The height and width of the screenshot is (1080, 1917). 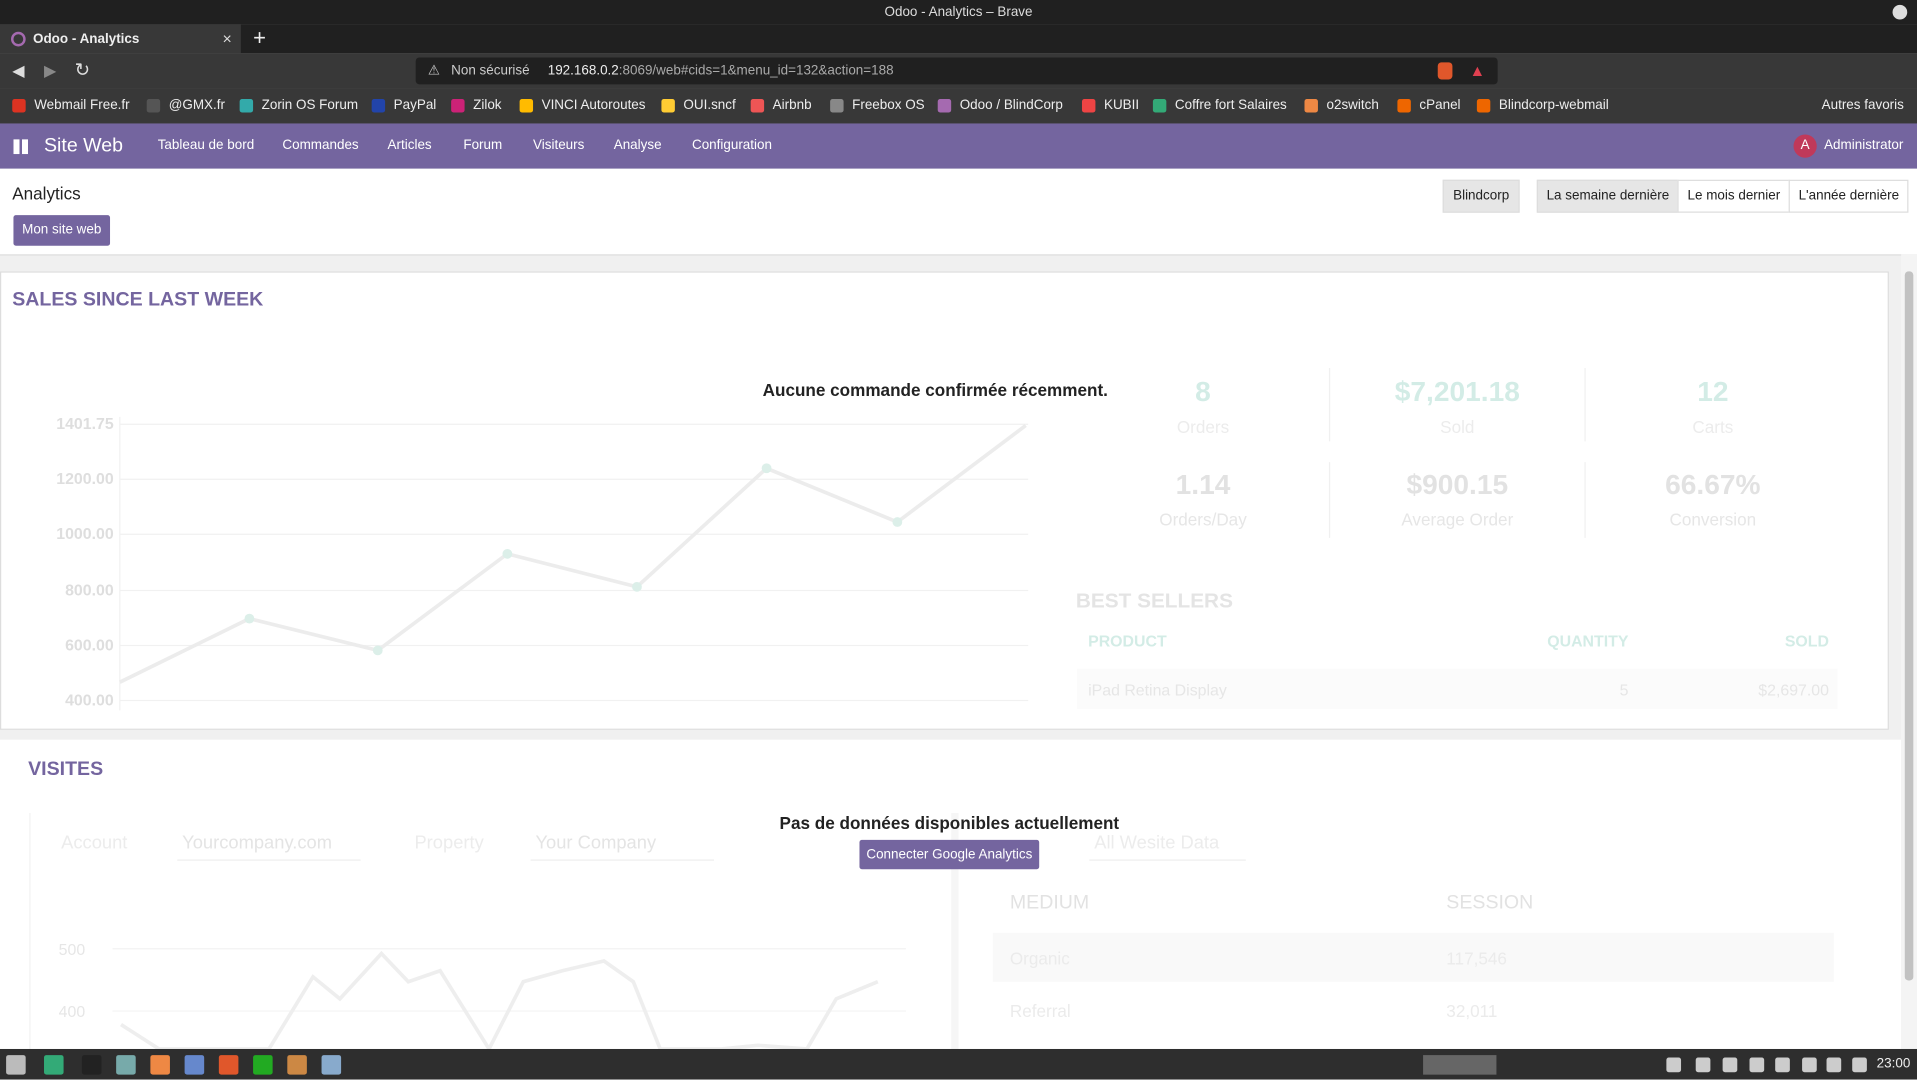 I want to click on close-window, so click(x=1900, y=12).